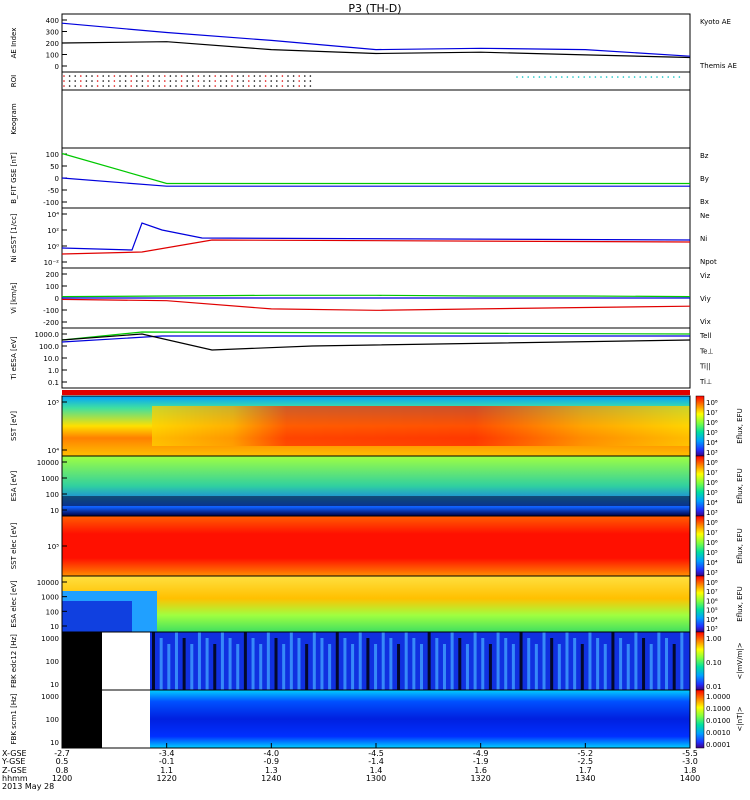  Describe the element at coordinates (14, 237) in the screenshot. I see `ylabel-ni: Ni eSST [1/cc]` at that location.